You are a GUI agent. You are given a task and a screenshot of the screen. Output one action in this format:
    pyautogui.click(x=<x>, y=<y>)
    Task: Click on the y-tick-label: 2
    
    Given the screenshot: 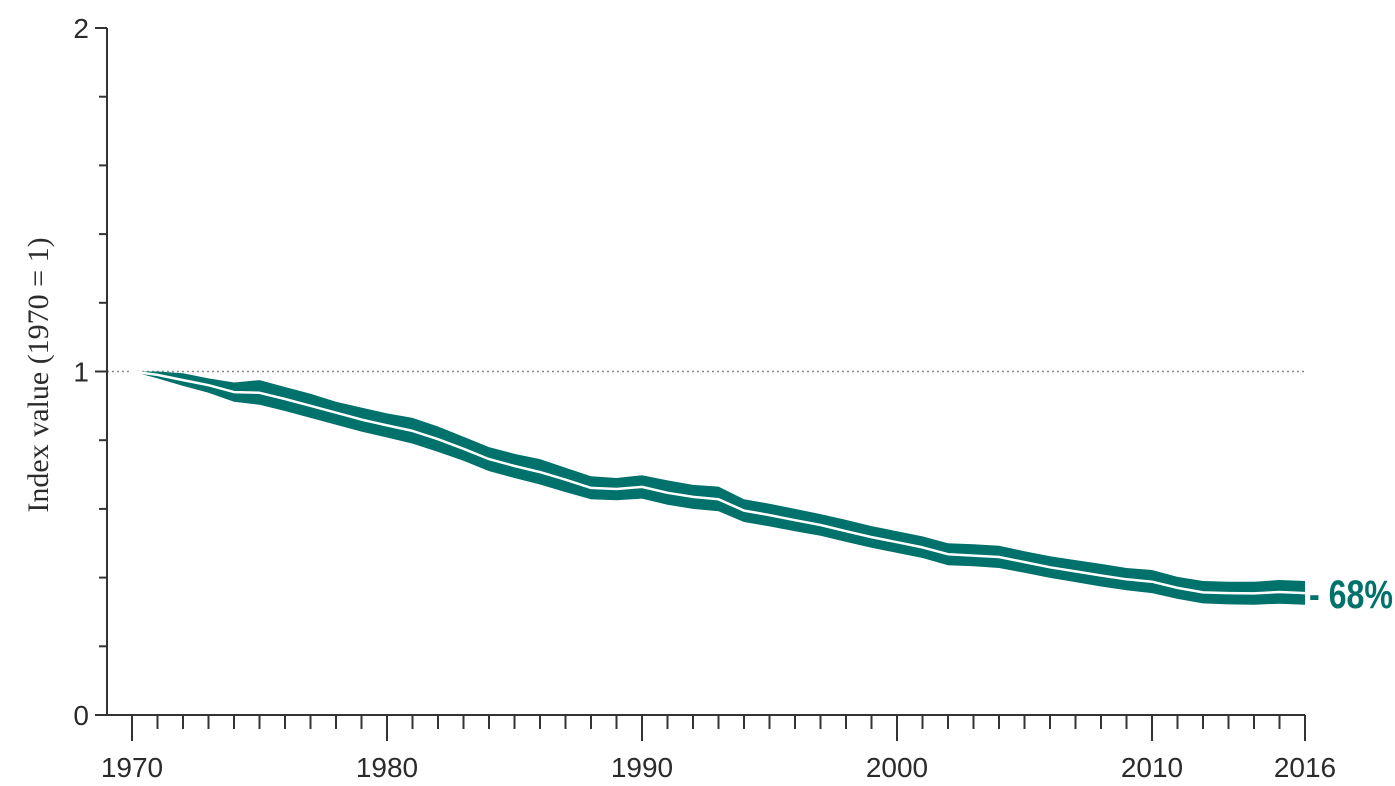 What is the action you would take?
    pyautogui.click(x=81, y=28)
    